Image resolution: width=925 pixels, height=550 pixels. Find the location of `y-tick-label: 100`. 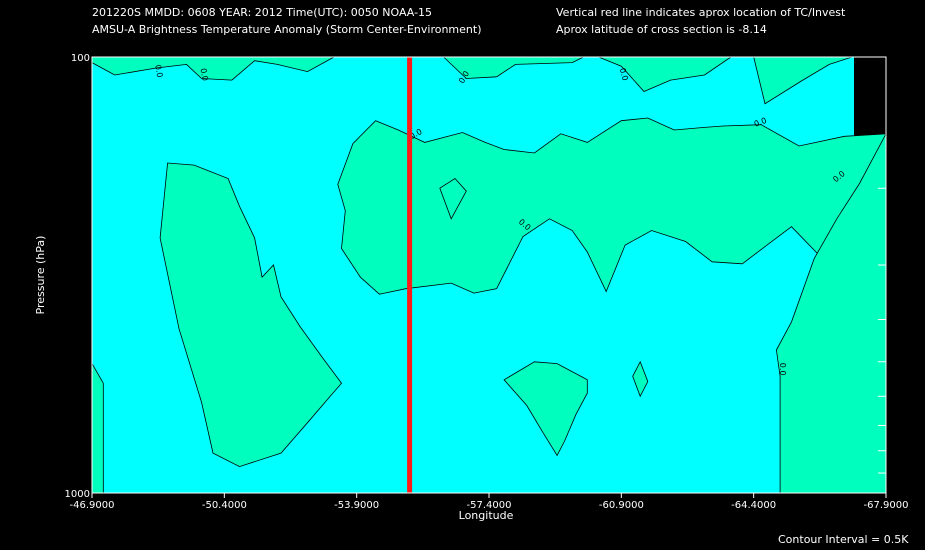

y-tick-label: 100 is located at coordinates (80, 58).